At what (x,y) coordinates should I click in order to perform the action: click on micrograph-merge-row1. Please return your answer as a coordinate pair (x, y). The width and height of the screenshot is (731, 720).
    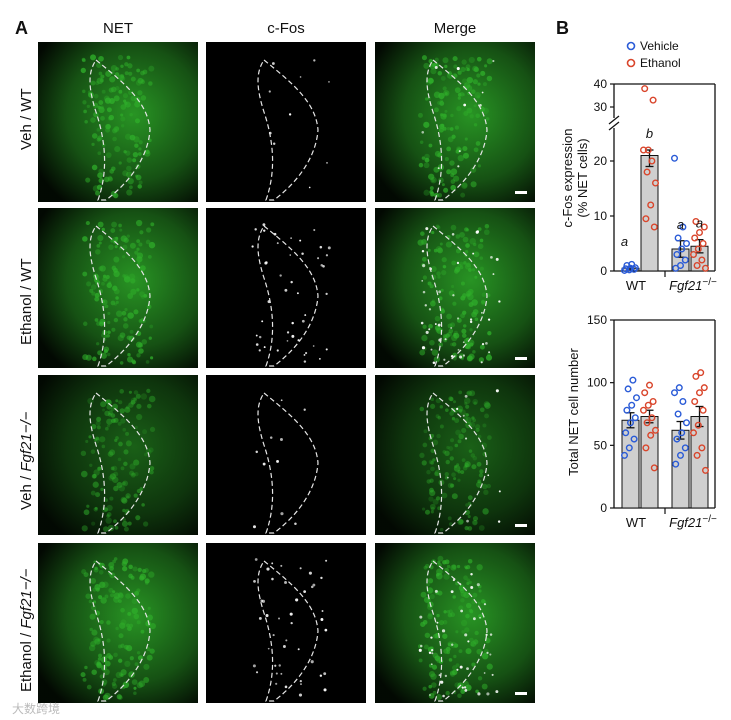
    Looking at the image, I should click on (455, 122).